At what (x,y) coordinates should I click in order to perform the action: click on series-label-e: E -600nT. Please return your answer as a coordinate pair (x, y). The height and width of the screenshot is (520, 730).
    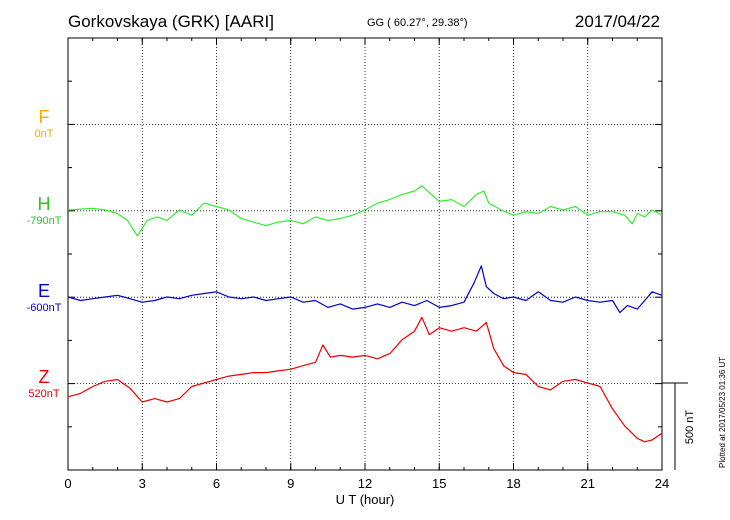
    Looking at the image, I should click on (44, 298).